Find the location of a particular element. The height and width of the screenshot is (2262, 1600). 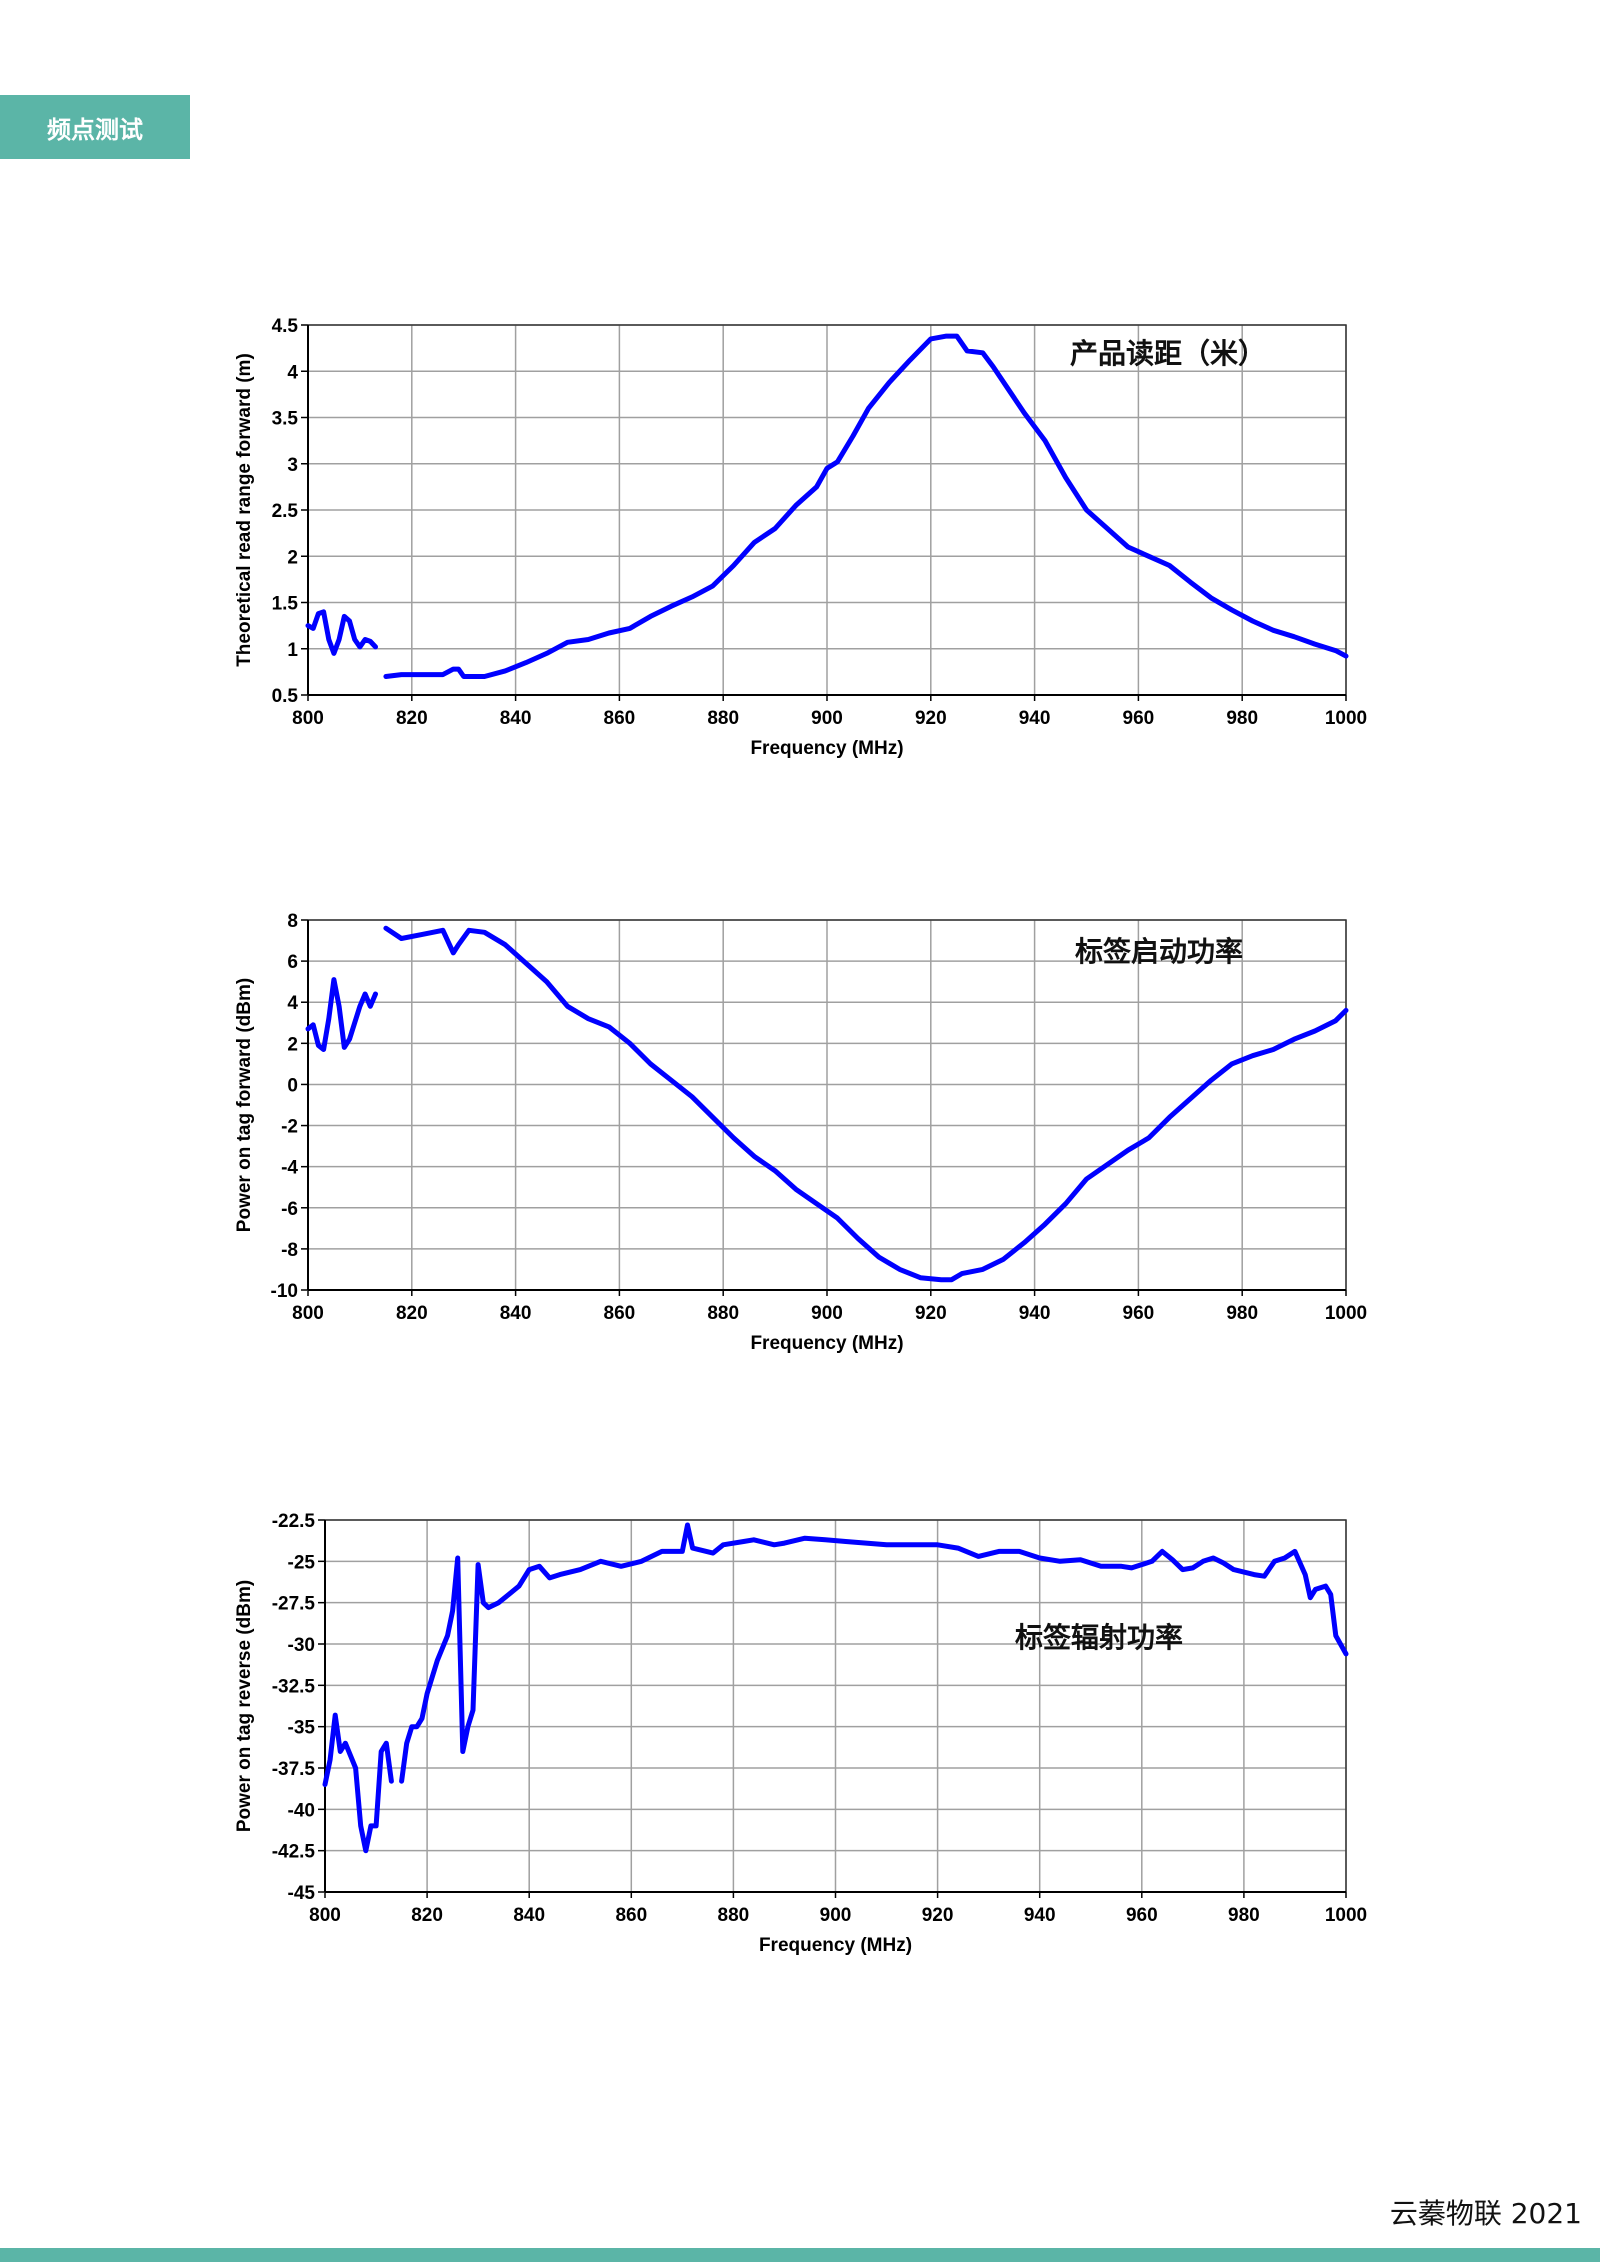

footer-brand-year: 云蓁物联 2021 is located at coordinates (1485, 2213).